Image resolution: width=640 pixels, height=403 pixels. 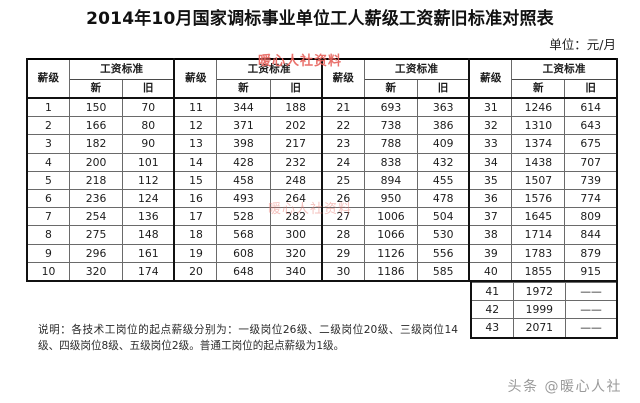 I want to click on cell-new: 1714, so click(x=538, y=235).